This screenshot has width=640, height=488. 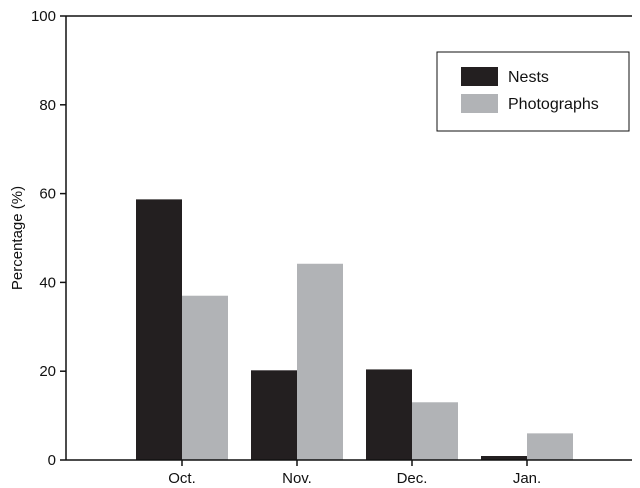 What do you see at coordinates (47, 371) in the screenshot?
I see `y-tick-label: 20` at bounding box center [47, 371].